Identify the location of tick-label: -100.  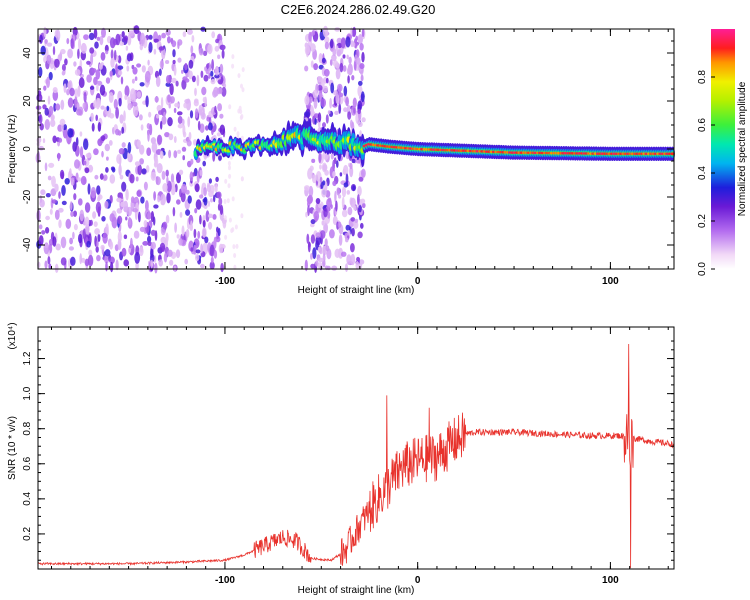
(225, 281).